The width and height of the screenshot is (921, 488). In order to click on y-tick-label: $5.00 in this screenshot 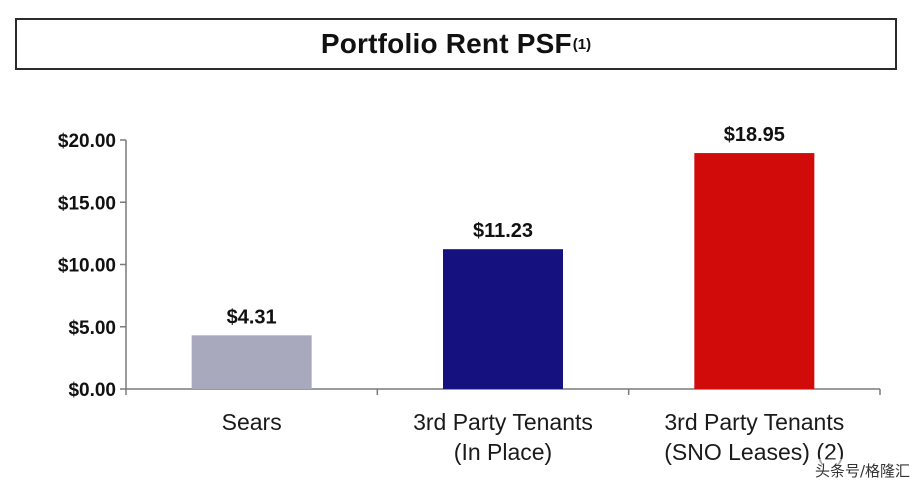, I will do `click(92, 328)`.